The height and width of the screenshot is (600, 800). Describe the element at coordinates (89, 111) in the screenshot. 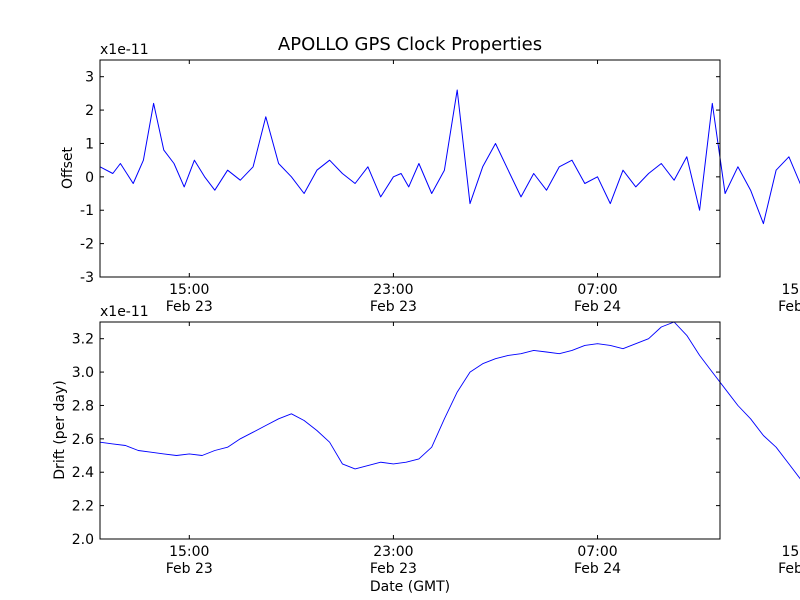

I see `offset-y-tick-label: 2` at that location.